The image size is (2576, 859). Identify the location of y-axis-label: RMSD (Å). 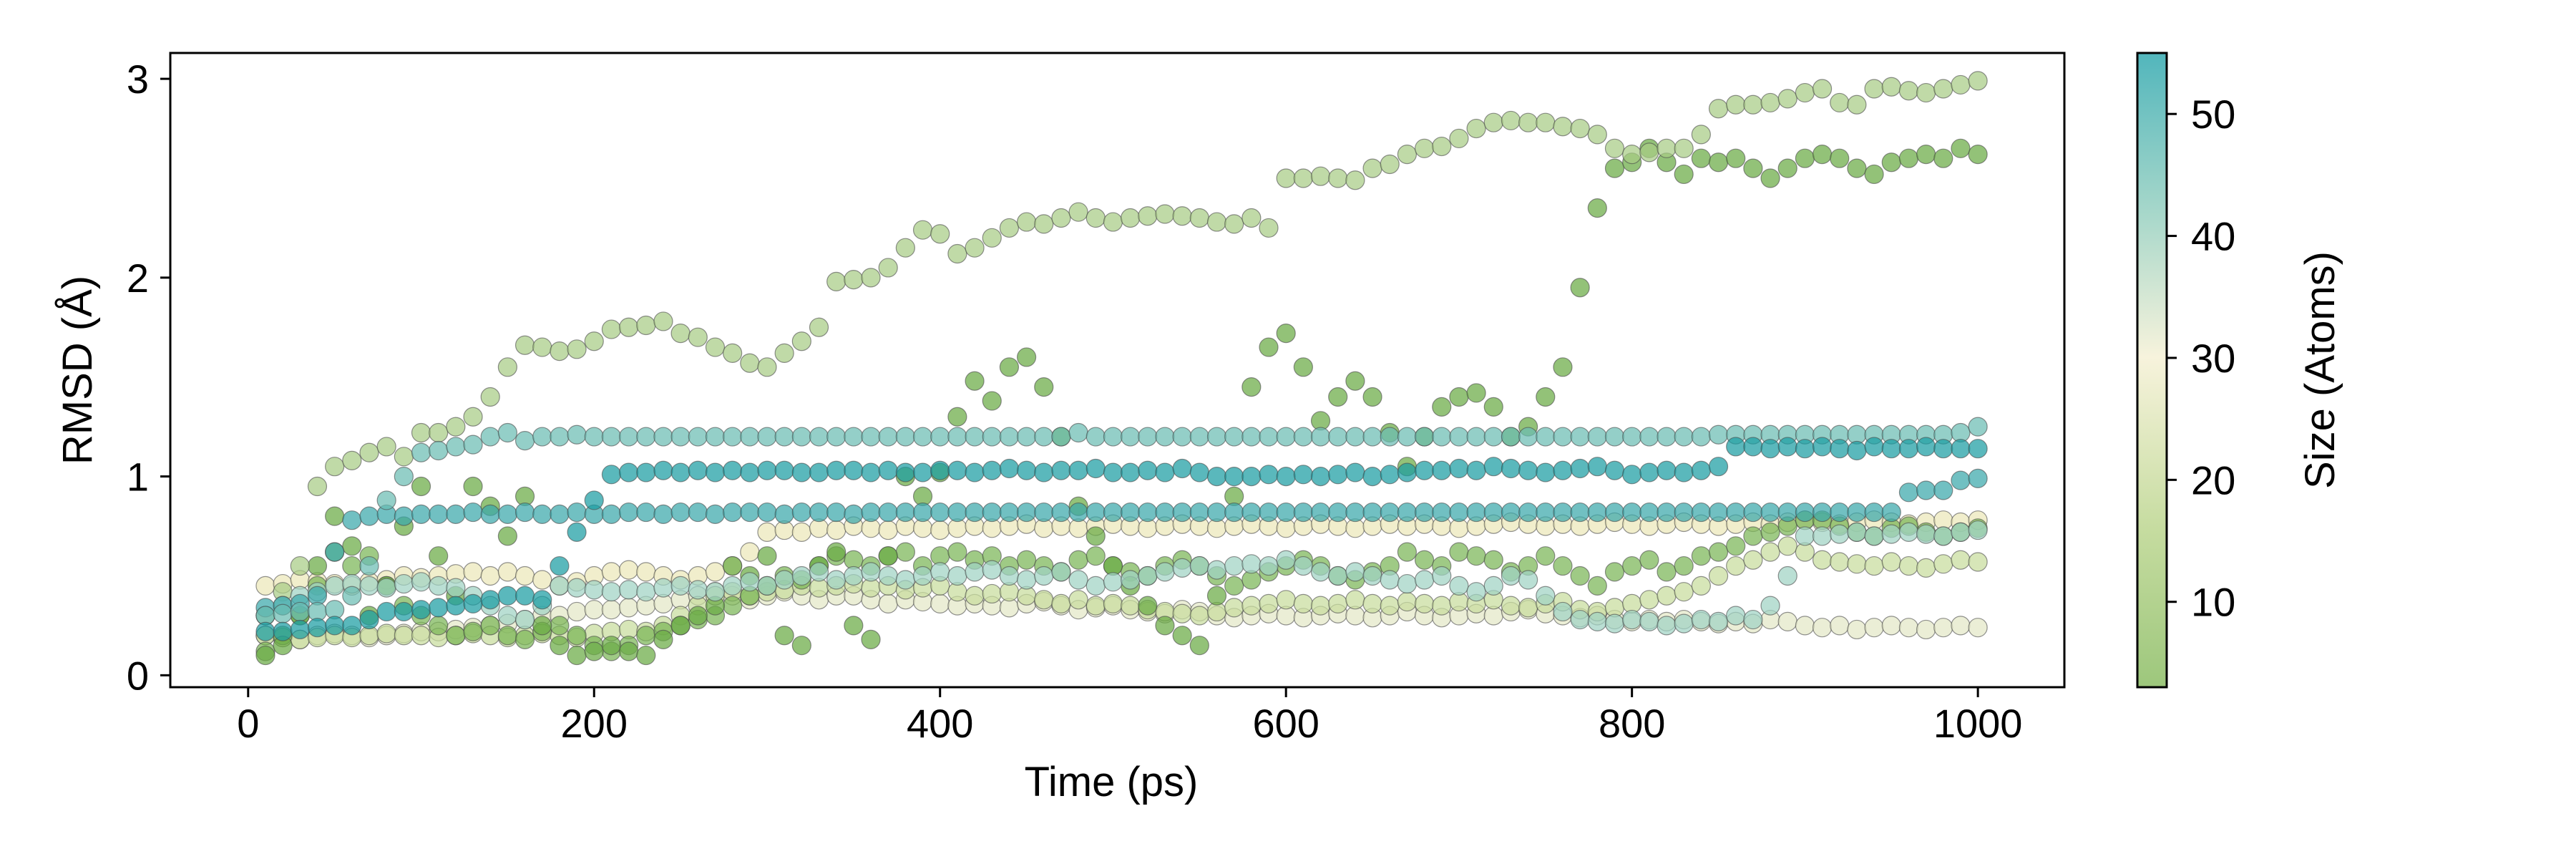
(77, 370).